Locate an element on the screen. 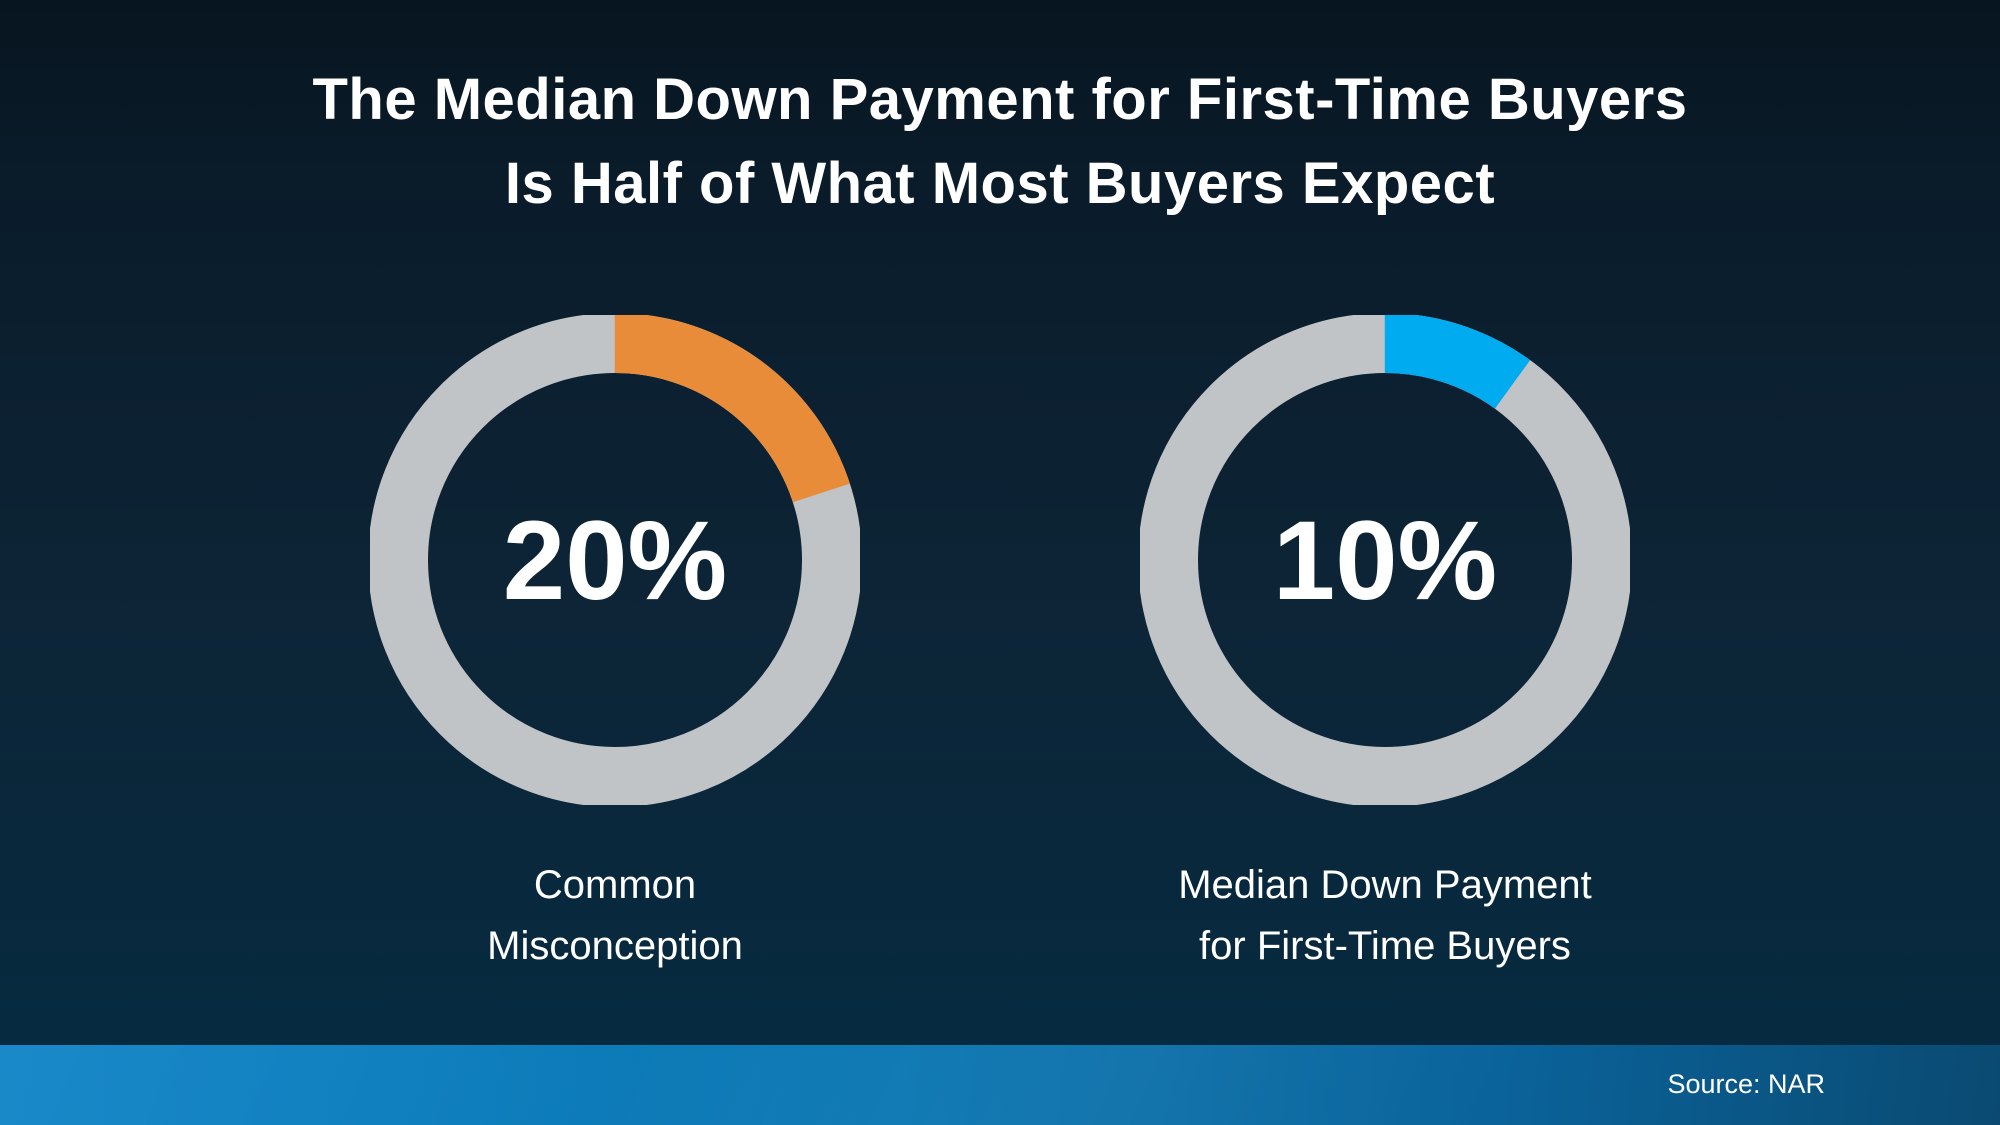 The height and width of the screenshot is (1125, 2000). donut-center-value-left: 20% is located at coordinates (615, 560).